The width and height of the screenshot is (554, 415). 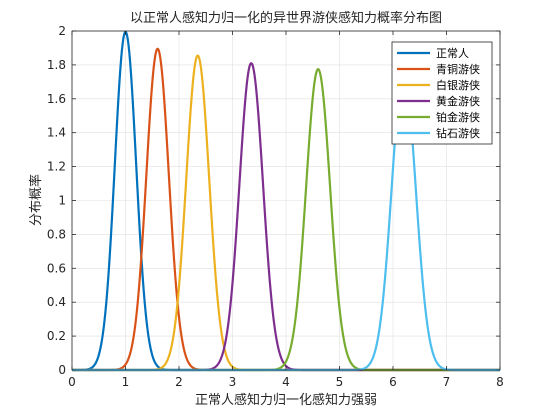 I want to click on legend-entry-label: 白银游侠, so click(x=458, y=85).